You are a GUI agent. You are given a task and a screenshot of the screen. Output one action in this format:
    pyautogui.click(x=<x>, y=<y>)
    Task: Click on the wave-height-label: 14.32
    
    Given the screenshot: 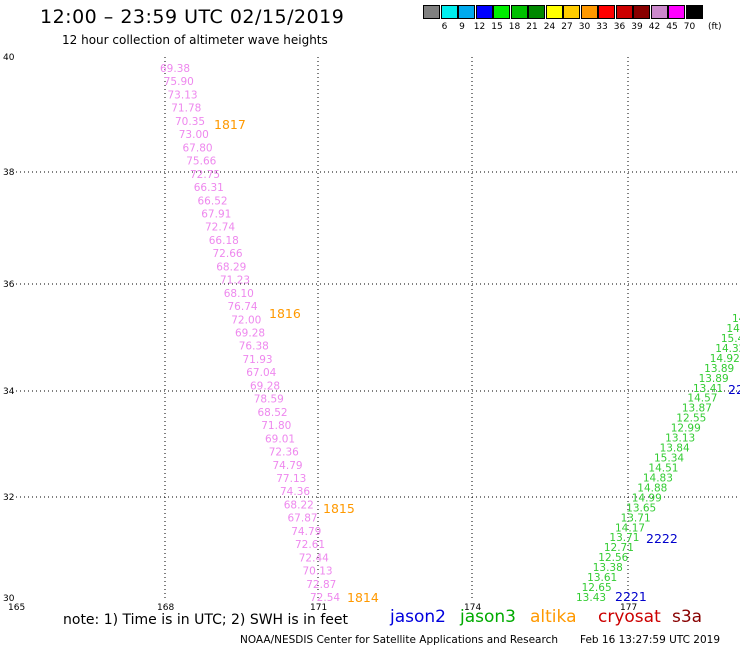 What is the action you would take?
    pyautogui.click(x=727, y=349)
    